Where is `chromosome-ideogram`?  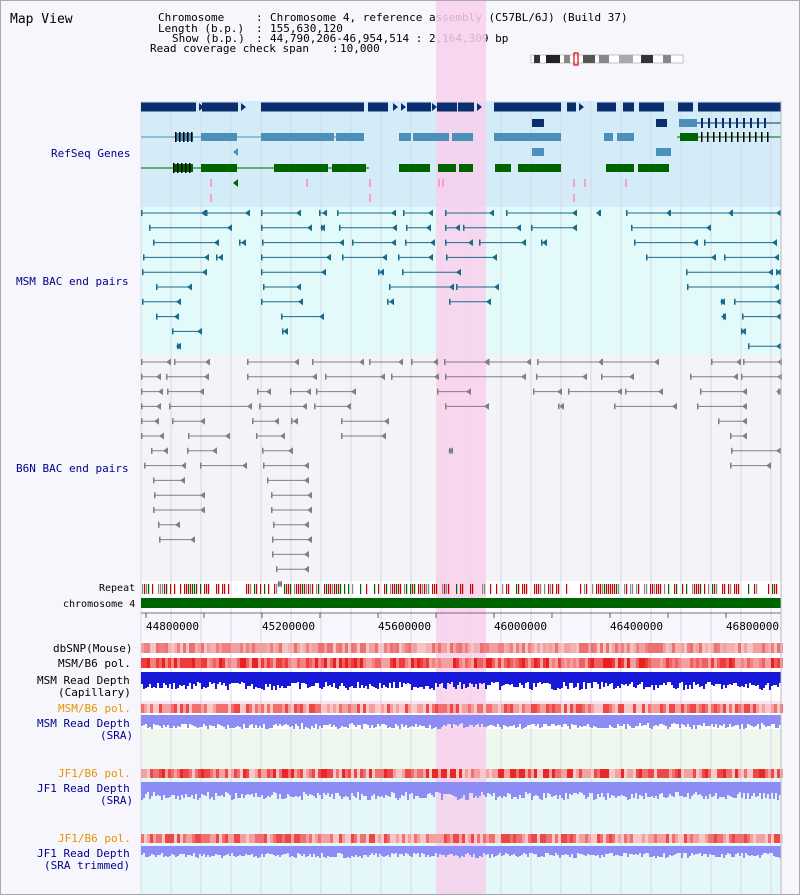 chromosome-ideogram is located at coordinates (607, 59).